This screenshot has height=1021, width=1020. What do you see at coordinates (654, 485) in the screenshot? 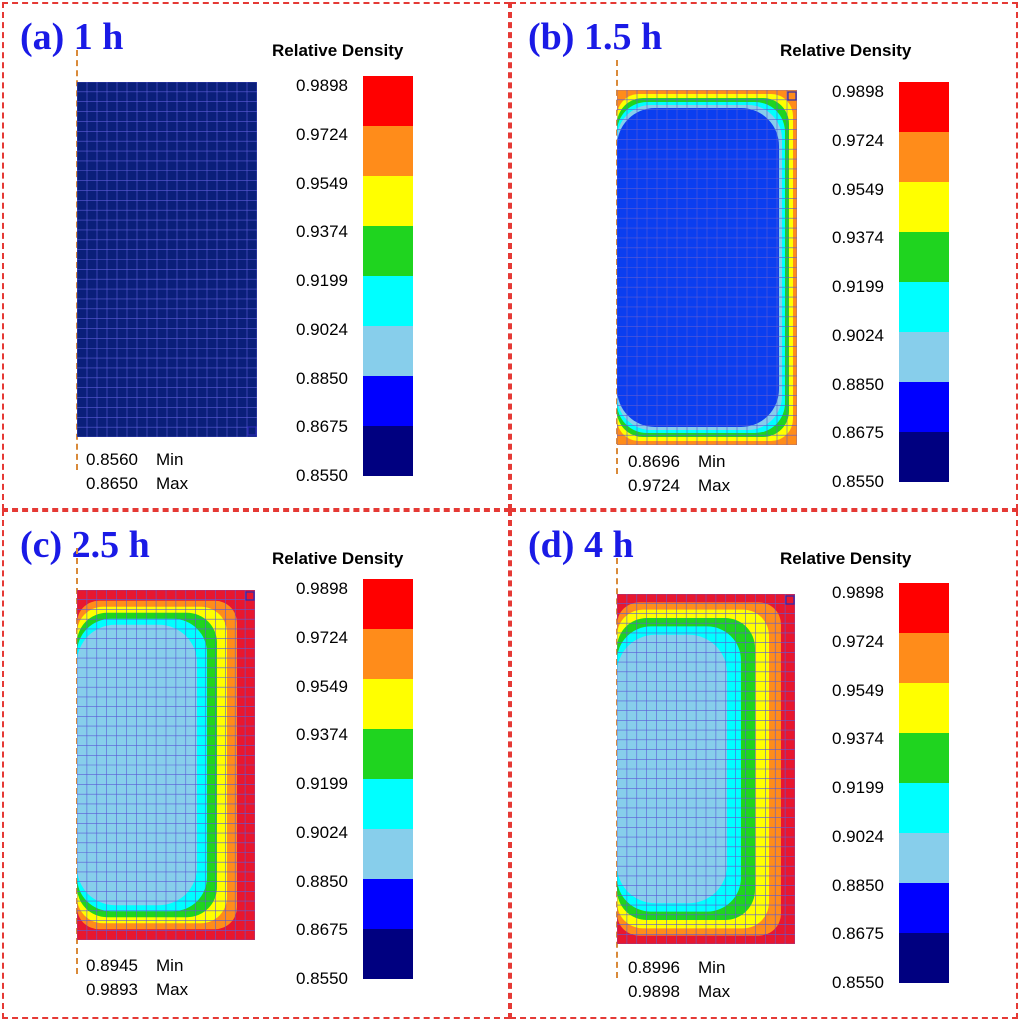
I see `max-value: 0.9724` at bounding box center [654, 485].